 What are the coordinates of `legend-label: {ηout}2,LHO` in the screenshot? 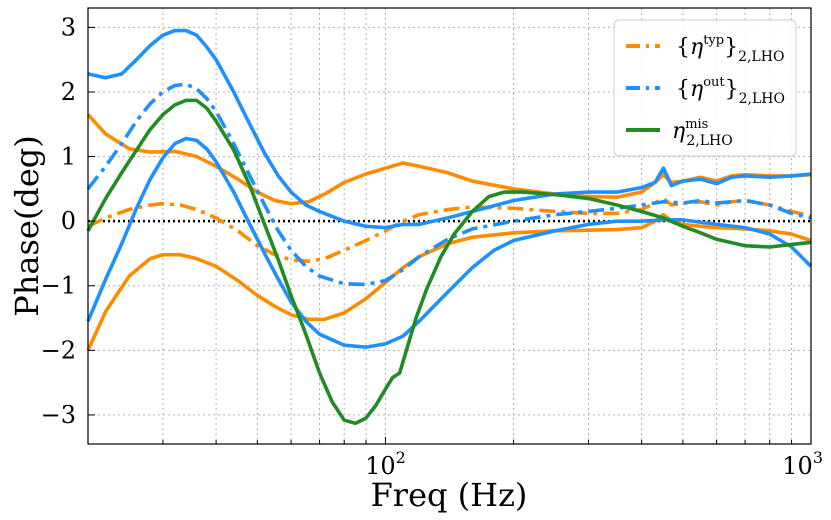 It's located at (730, 91).